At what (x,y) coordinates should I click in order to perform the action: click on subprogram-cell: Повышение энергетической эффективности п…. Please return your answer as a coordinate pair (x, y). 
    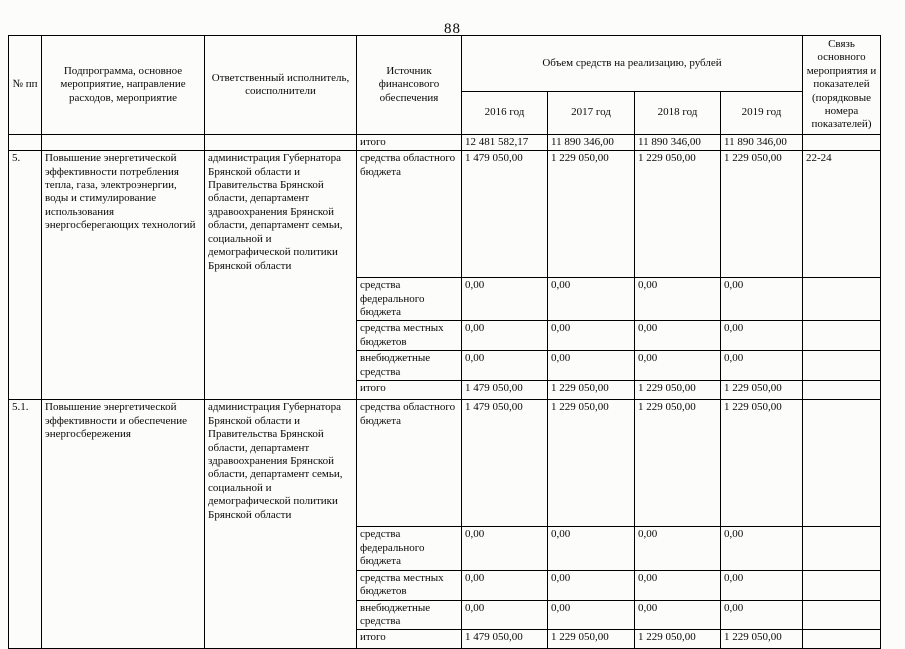
    Looking at the image, I should click on (123, 275).